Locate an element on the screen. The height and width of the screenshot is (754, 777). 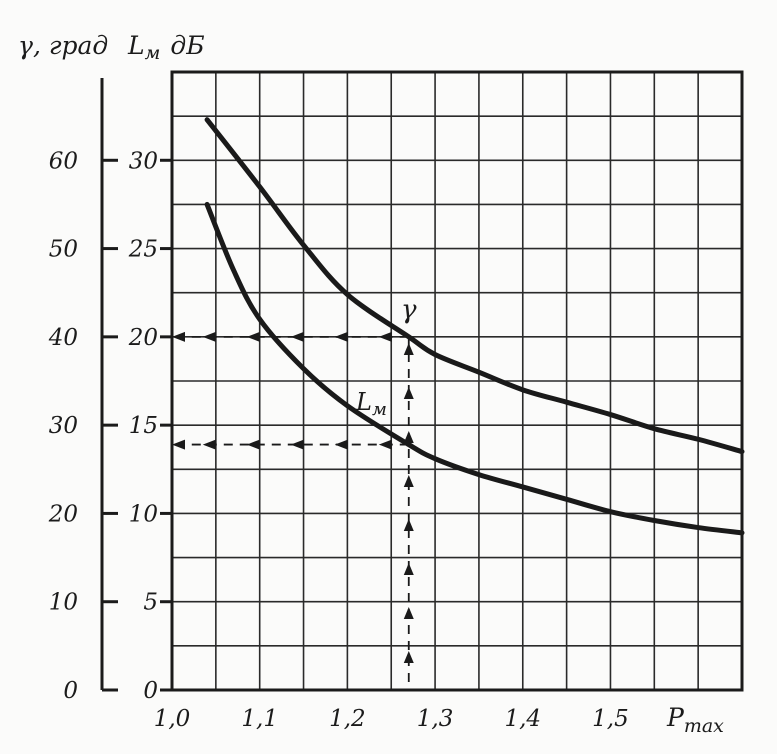
axis-layer is located at coordinates (136, 385).